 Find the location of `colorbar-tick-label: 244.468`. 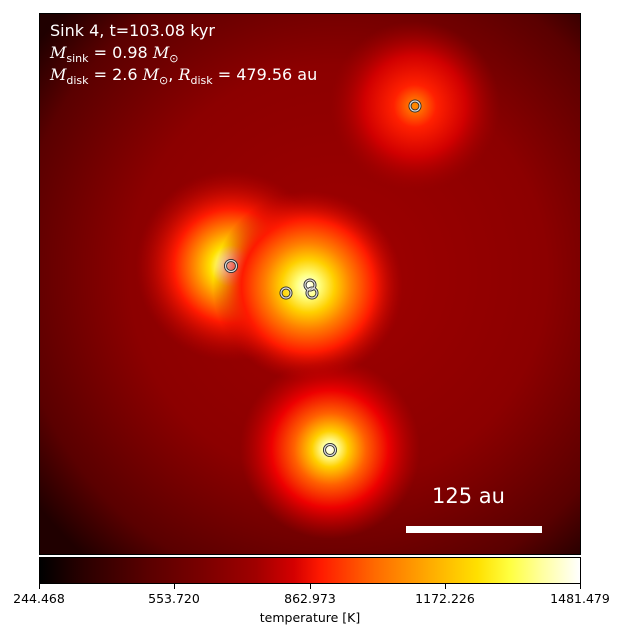

colorbar-tick-label: 244.468 is located at coordinates (39, 598).